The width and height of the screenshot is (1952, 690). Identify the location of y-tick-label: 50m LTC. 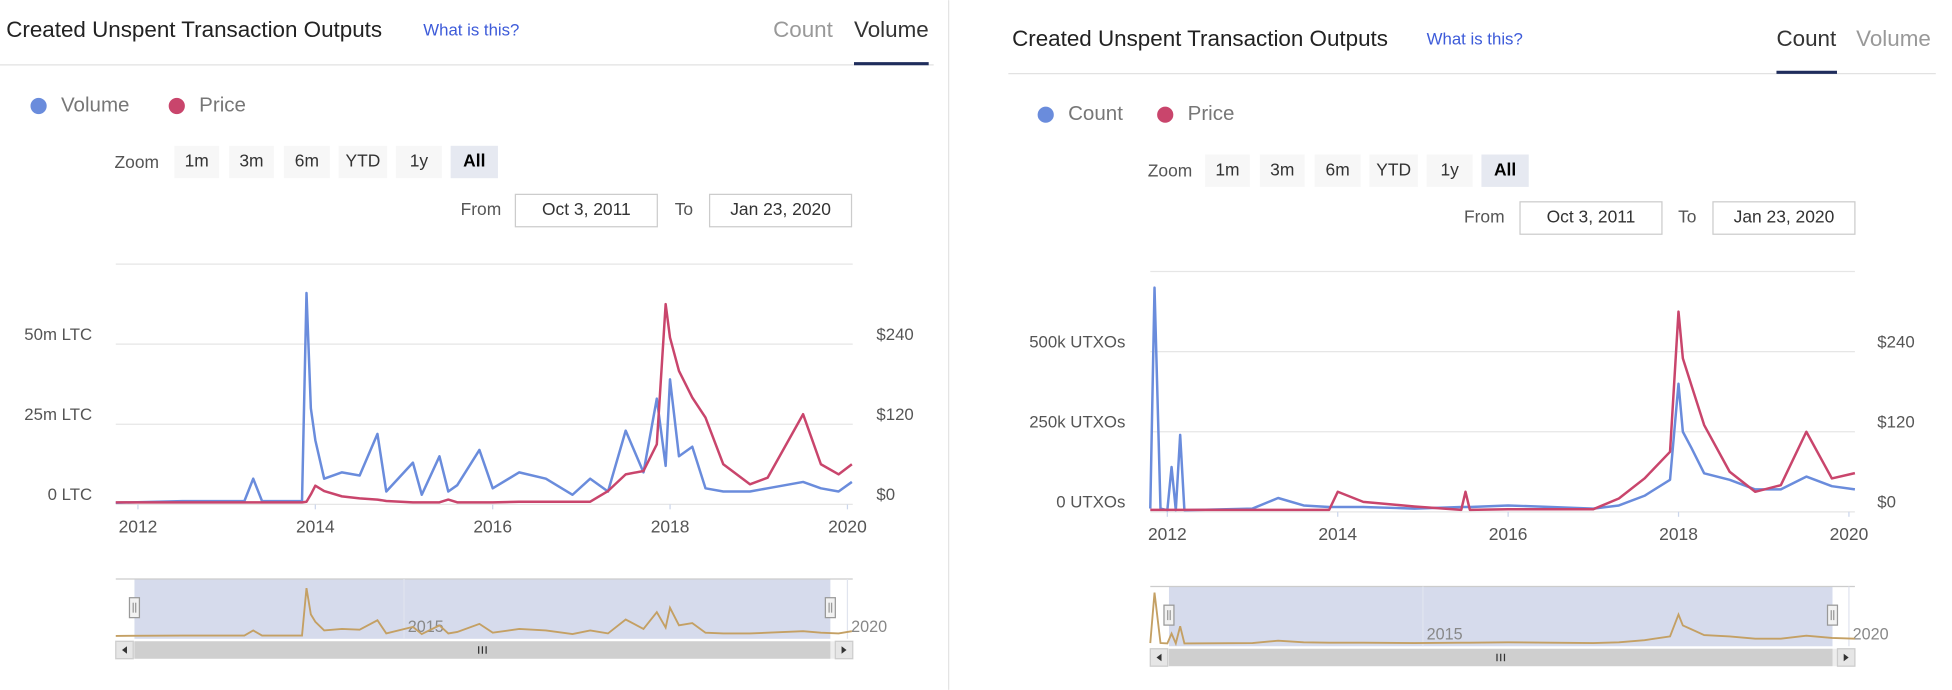
(58, 334).